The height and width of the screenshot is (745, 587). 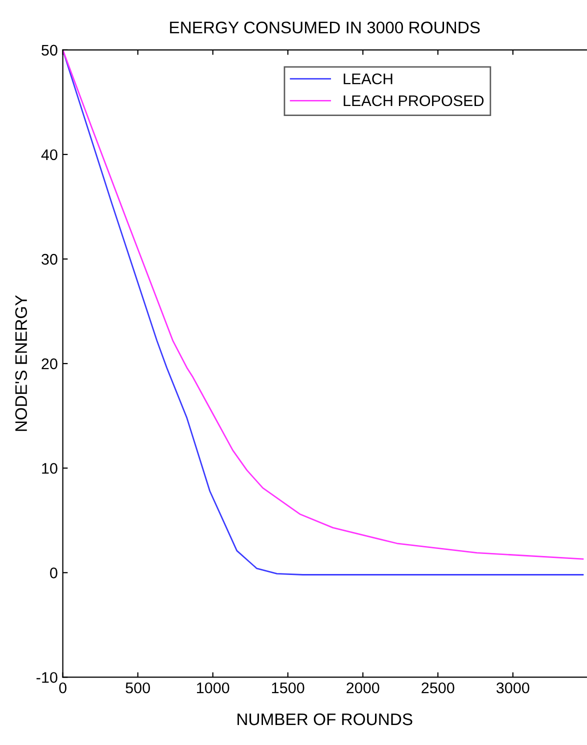 I want to click on x-tick-label: 2000, so click(x=363, y=688).